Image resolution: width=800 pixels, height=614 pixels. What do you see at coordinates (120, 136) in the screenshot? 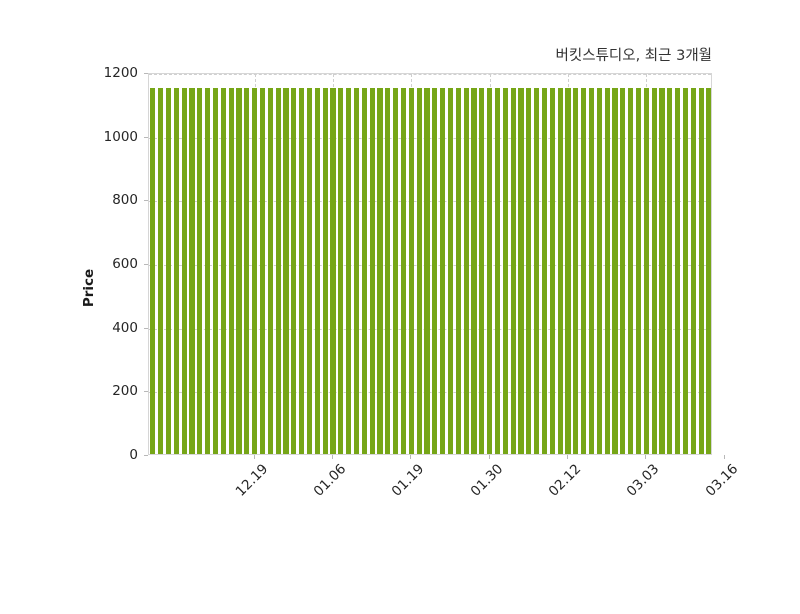
I see `y-axis-tick-label: 1000` at bounding box center [120, 136].